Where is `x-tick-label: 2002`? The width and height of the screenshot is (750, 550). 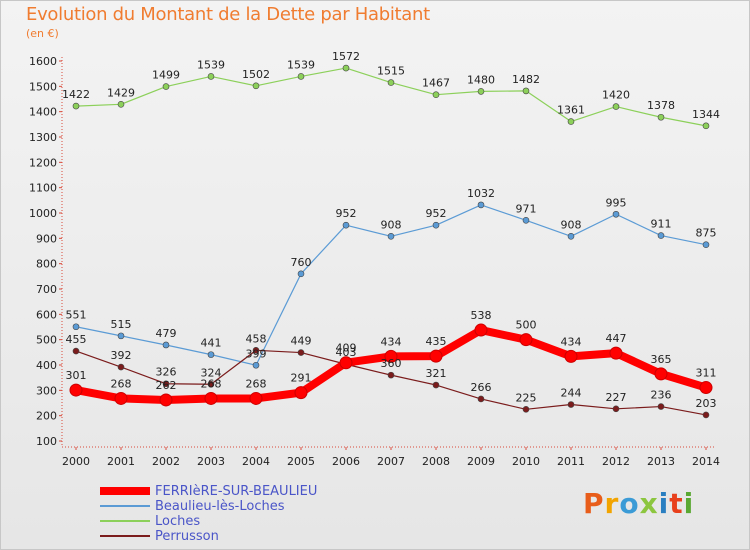 x-tick-label: 2002 is located at coordinates (166, 461).